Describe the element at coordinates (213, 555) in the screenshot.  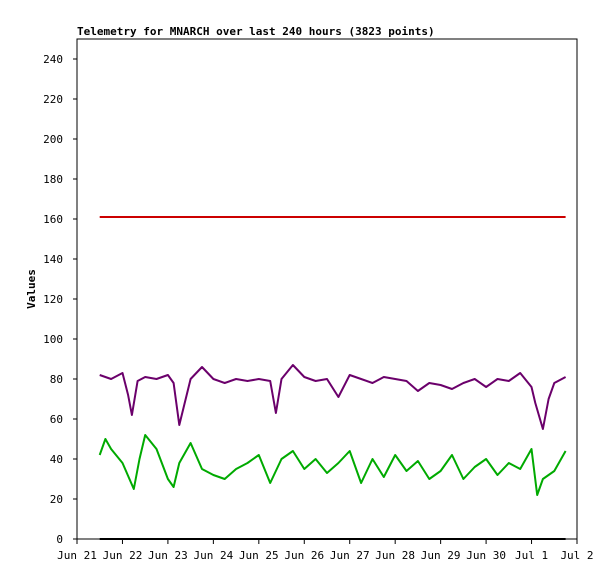
I see `x-tick-label: Jun 24` at that location.